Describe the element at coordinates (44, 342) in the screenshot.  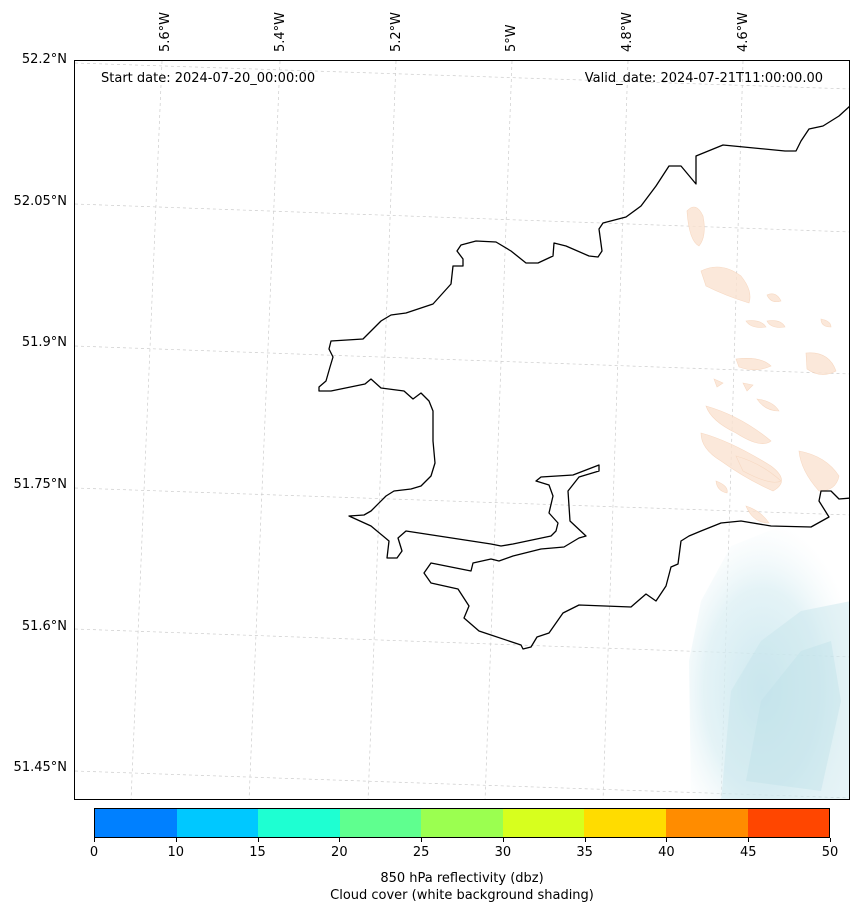
I see `lat-tick-label: 51.9°N` at that location.